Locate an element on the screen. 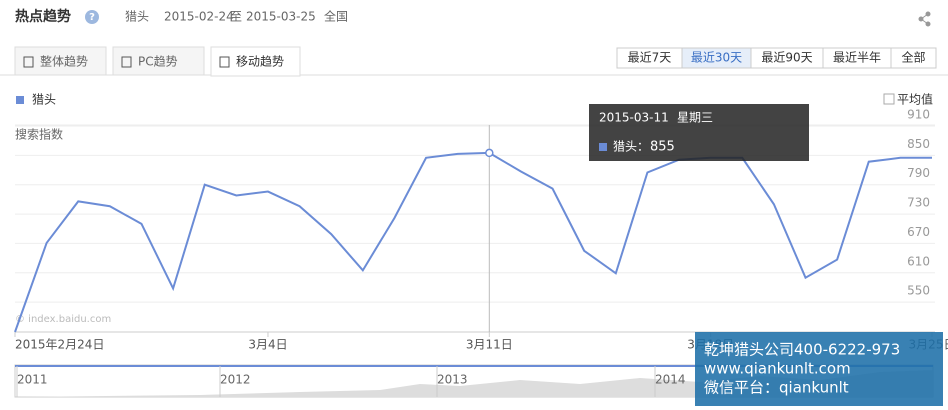 Image resolution: width=948 pixels, height=410 pixels. help-icon is located at coordinates (92, 17).